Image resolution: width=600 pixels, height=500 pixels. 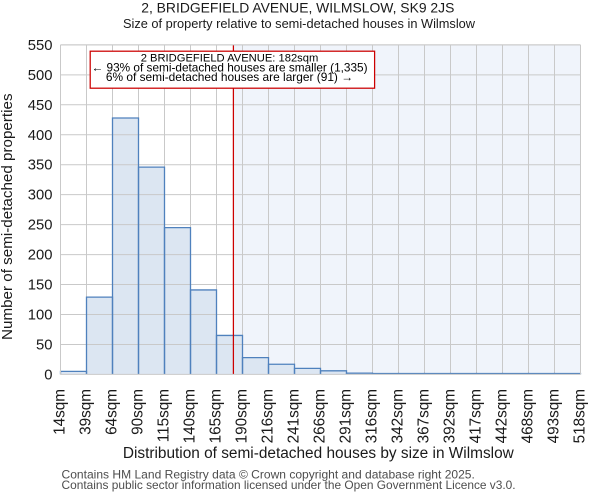 What do you see at coordinates (137, 412) in the screenshot?
I see `svg-text: 90sqm` at bounding box center [137, 412].